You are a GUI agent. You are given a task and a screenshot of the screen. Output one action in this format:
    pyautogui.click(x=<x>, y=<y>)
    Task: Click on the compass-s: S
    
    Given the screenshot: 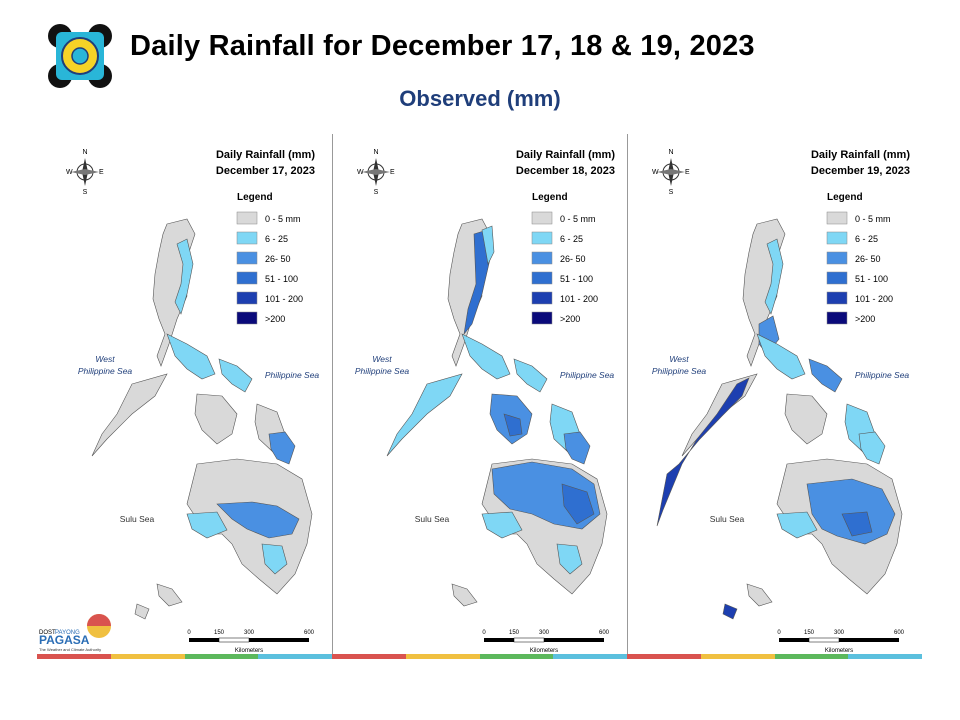 What is the action you would take?
    pyautogui.click(x=85, y=192)
    